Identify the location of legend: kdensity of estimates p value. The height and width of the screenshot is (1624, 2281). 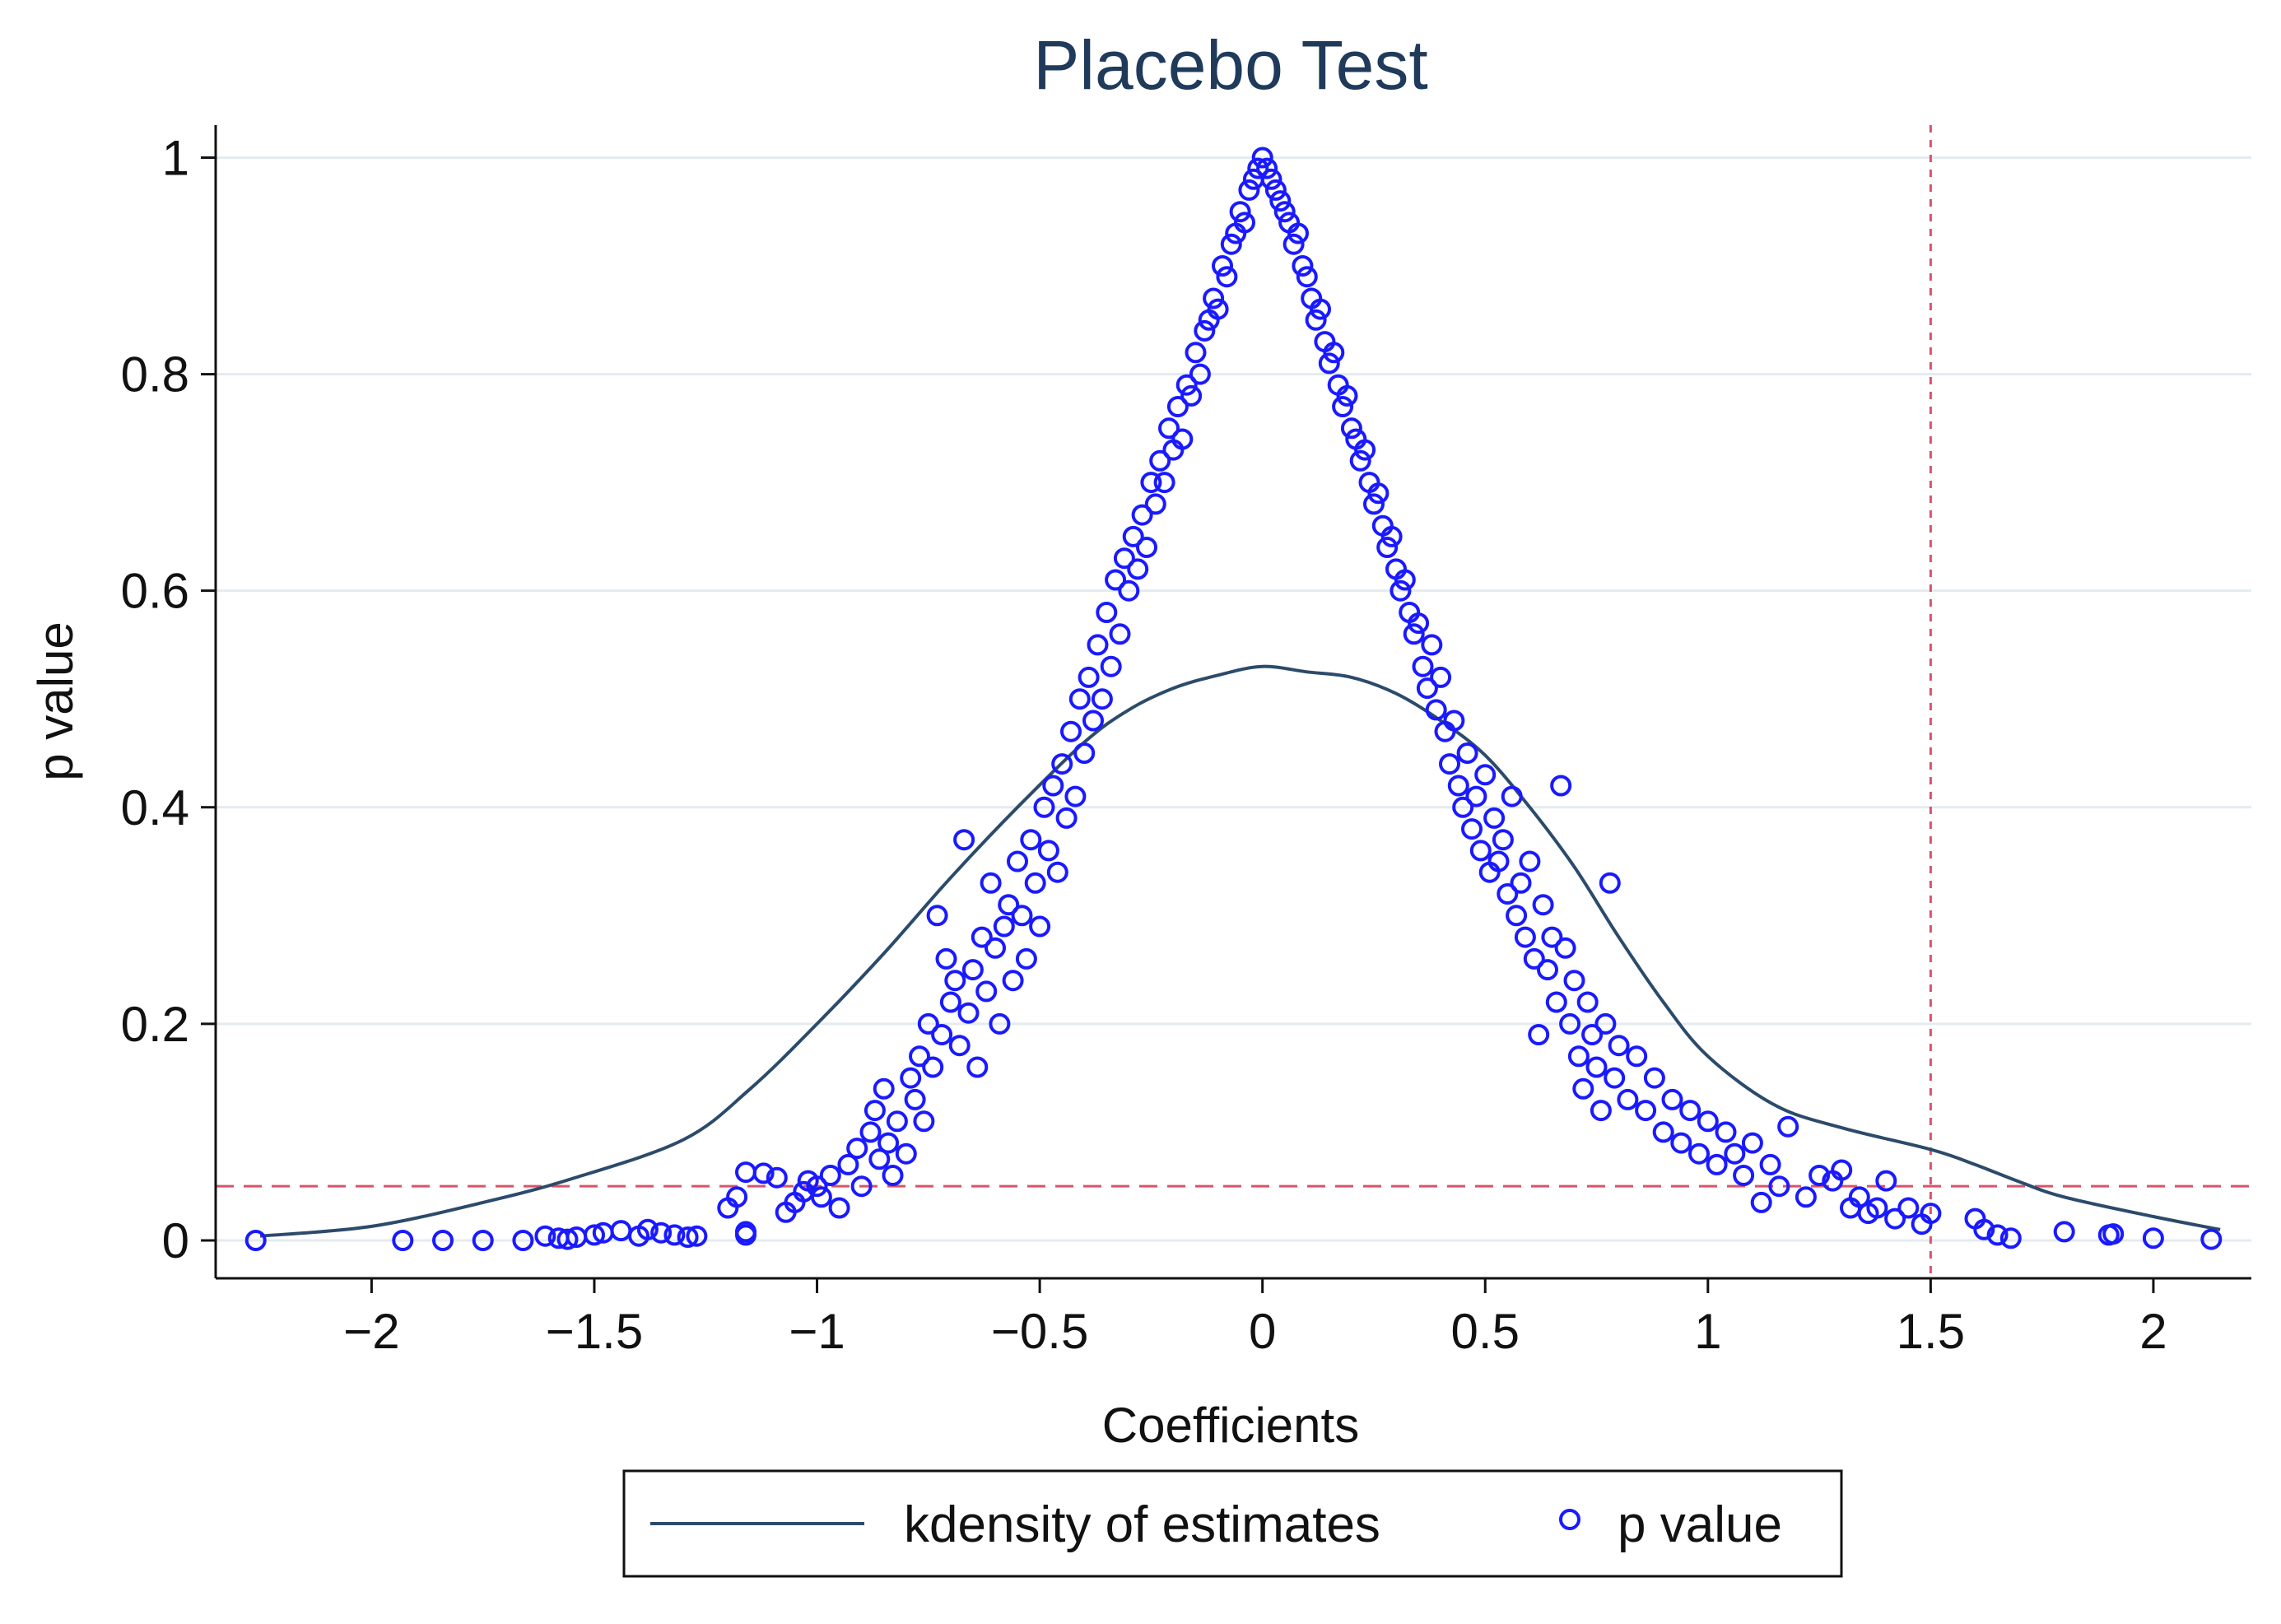
(1232, 1523).